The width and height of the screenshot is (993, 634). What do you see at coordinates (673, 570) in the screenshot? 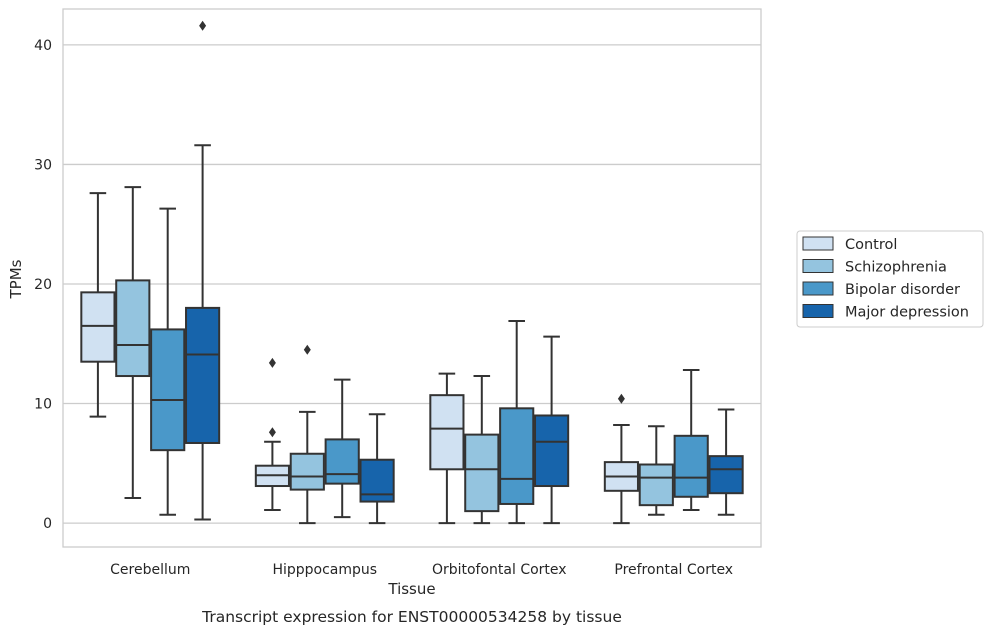
I see `x-tick-label: Prefrontal Cortex` at bounding box center [673, 570].